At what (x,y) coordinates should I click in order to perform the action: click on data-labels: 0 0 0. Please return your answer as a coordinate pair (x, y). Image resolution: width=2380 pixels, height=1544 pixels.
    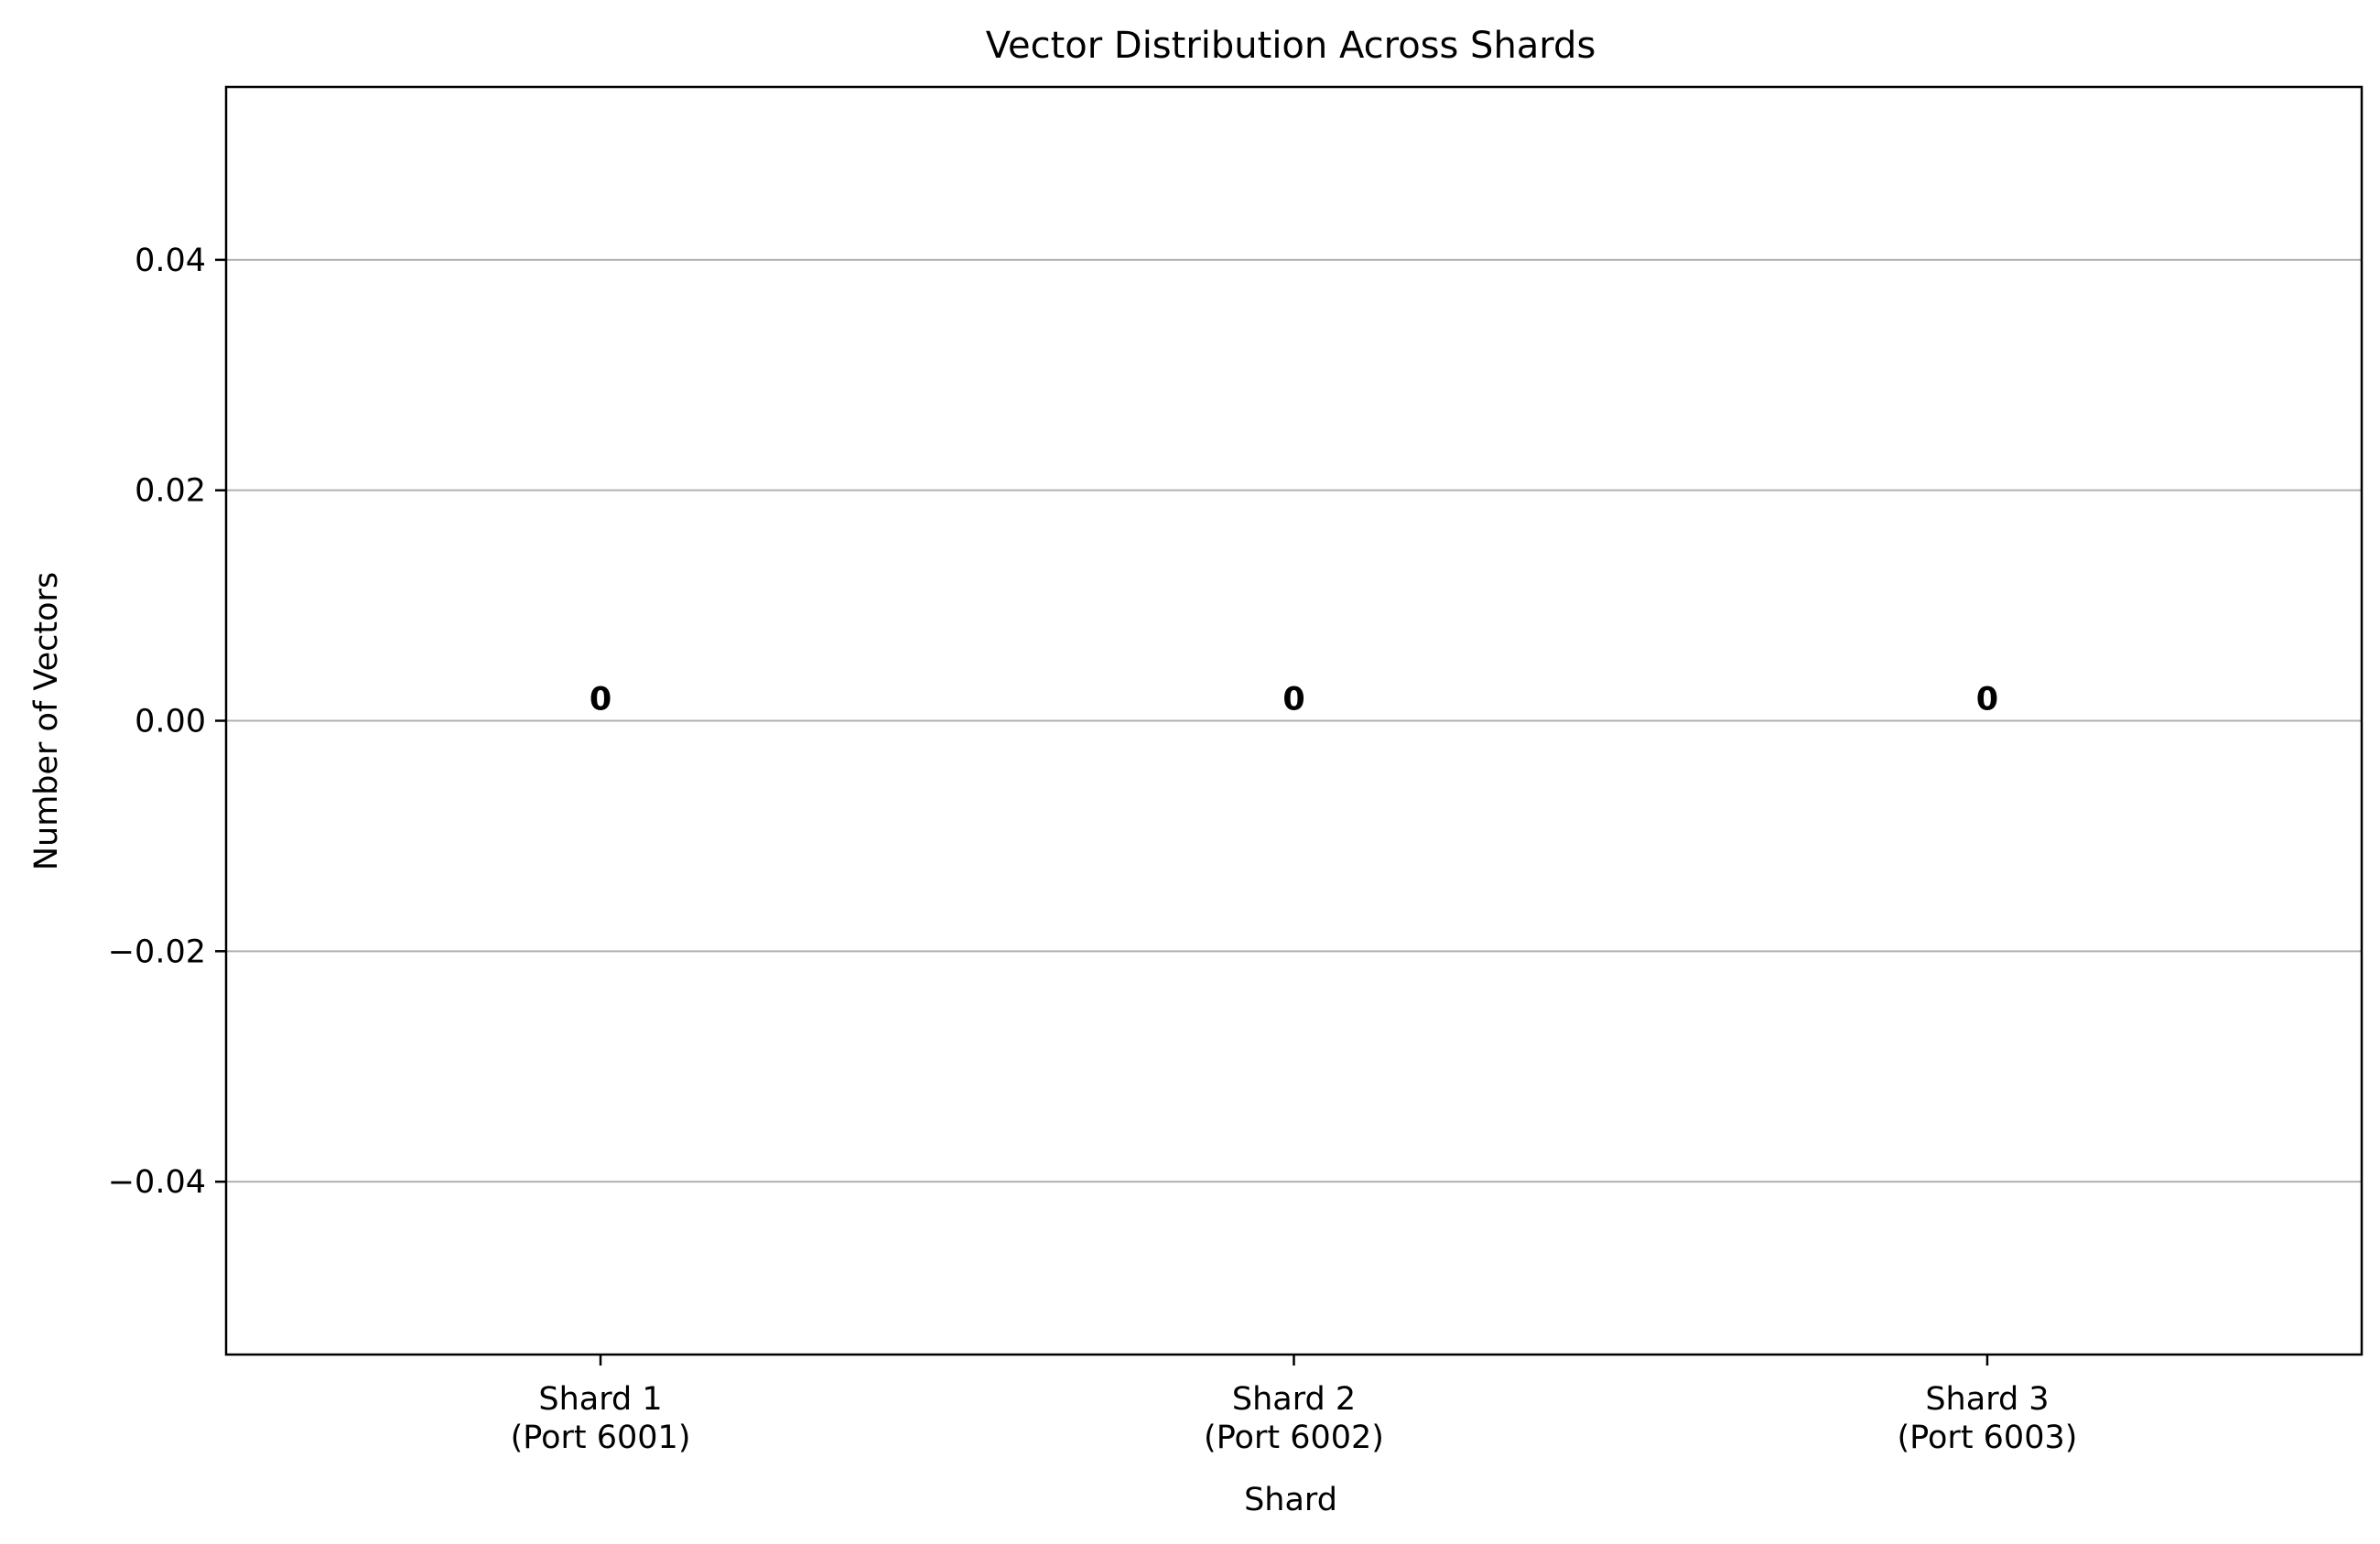
    Looking at the image, I should click on (1294, 700).